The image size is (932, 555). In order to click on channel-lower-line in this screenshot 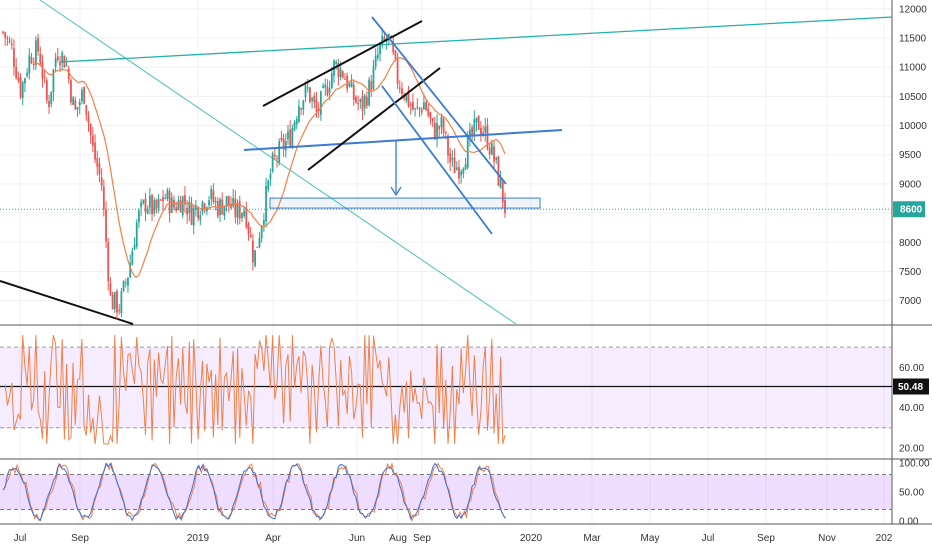, I will do `click(374, 119)`.